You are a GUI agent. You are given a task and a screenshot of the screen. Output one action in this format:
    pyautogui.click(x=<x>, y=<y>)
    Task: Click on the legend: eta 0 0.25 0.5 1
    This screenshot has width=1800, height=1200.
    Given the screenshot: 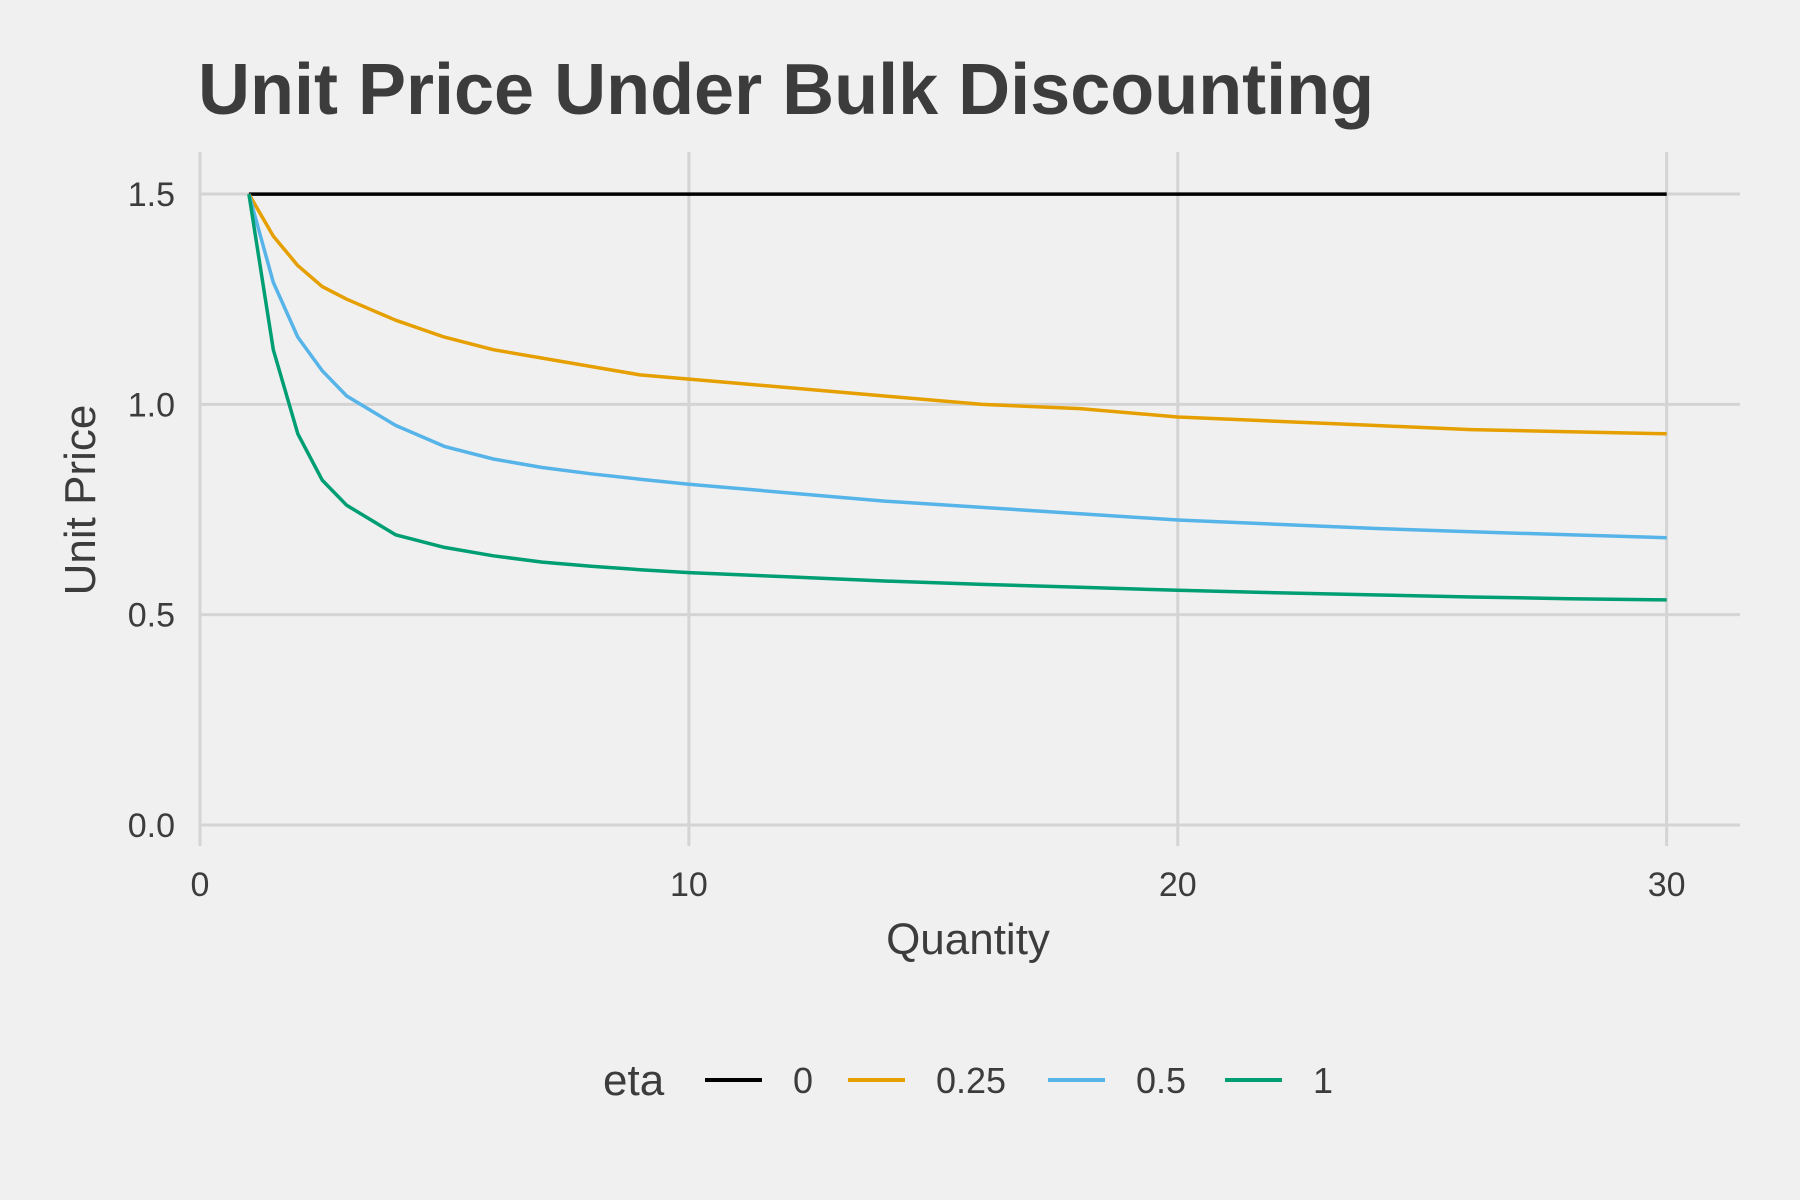 What is the action you would take?
    pyautogui.click(x=968, y=1080)
    